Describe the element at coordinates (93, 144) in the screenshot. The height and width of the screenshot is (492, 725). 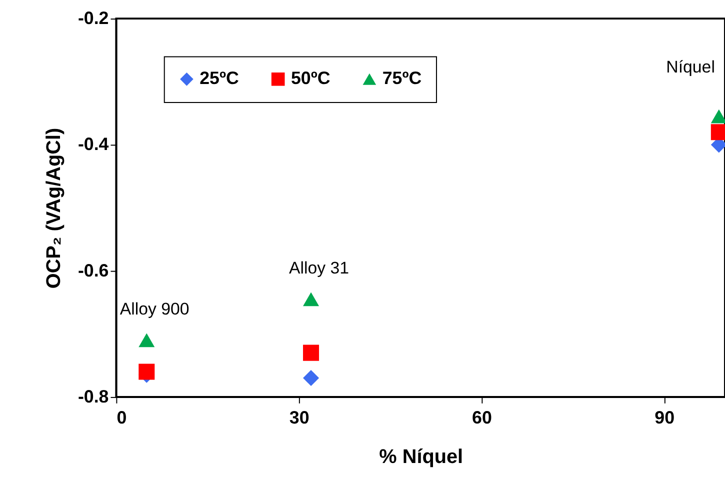
I see `y-tick-label: -0.4` at that location.